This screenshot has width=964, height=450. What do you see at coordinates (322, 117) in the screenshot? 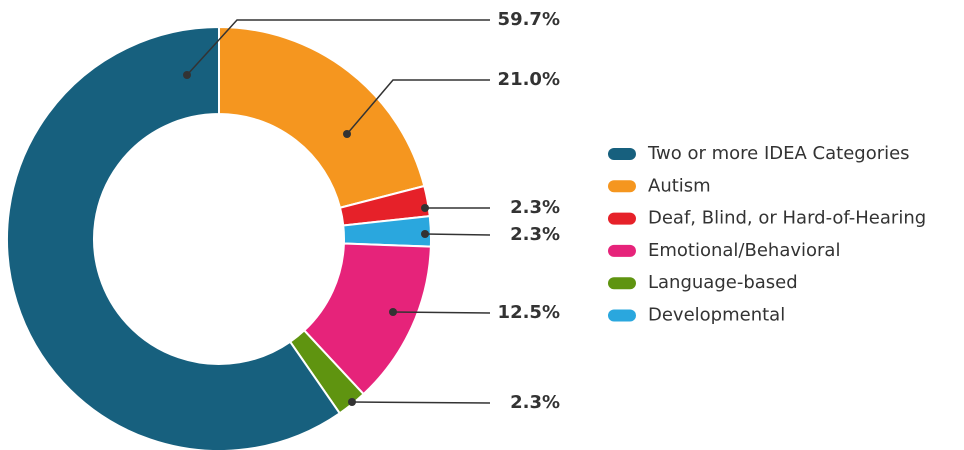
I see `donut-segment` at bounding box center [322, 117].